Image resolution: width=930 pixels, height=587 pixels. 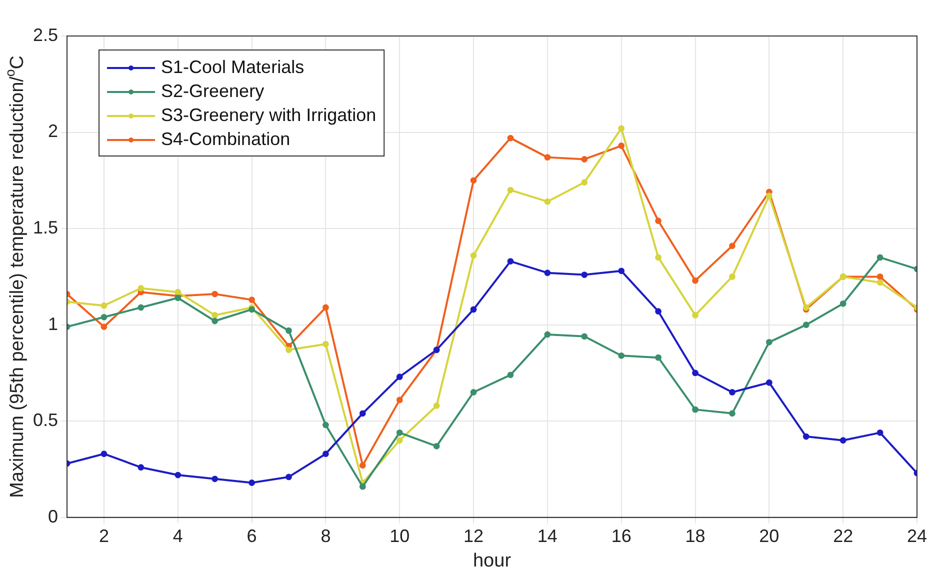 I want to click on x-tick-label: 4, so click(x=177, y=536).